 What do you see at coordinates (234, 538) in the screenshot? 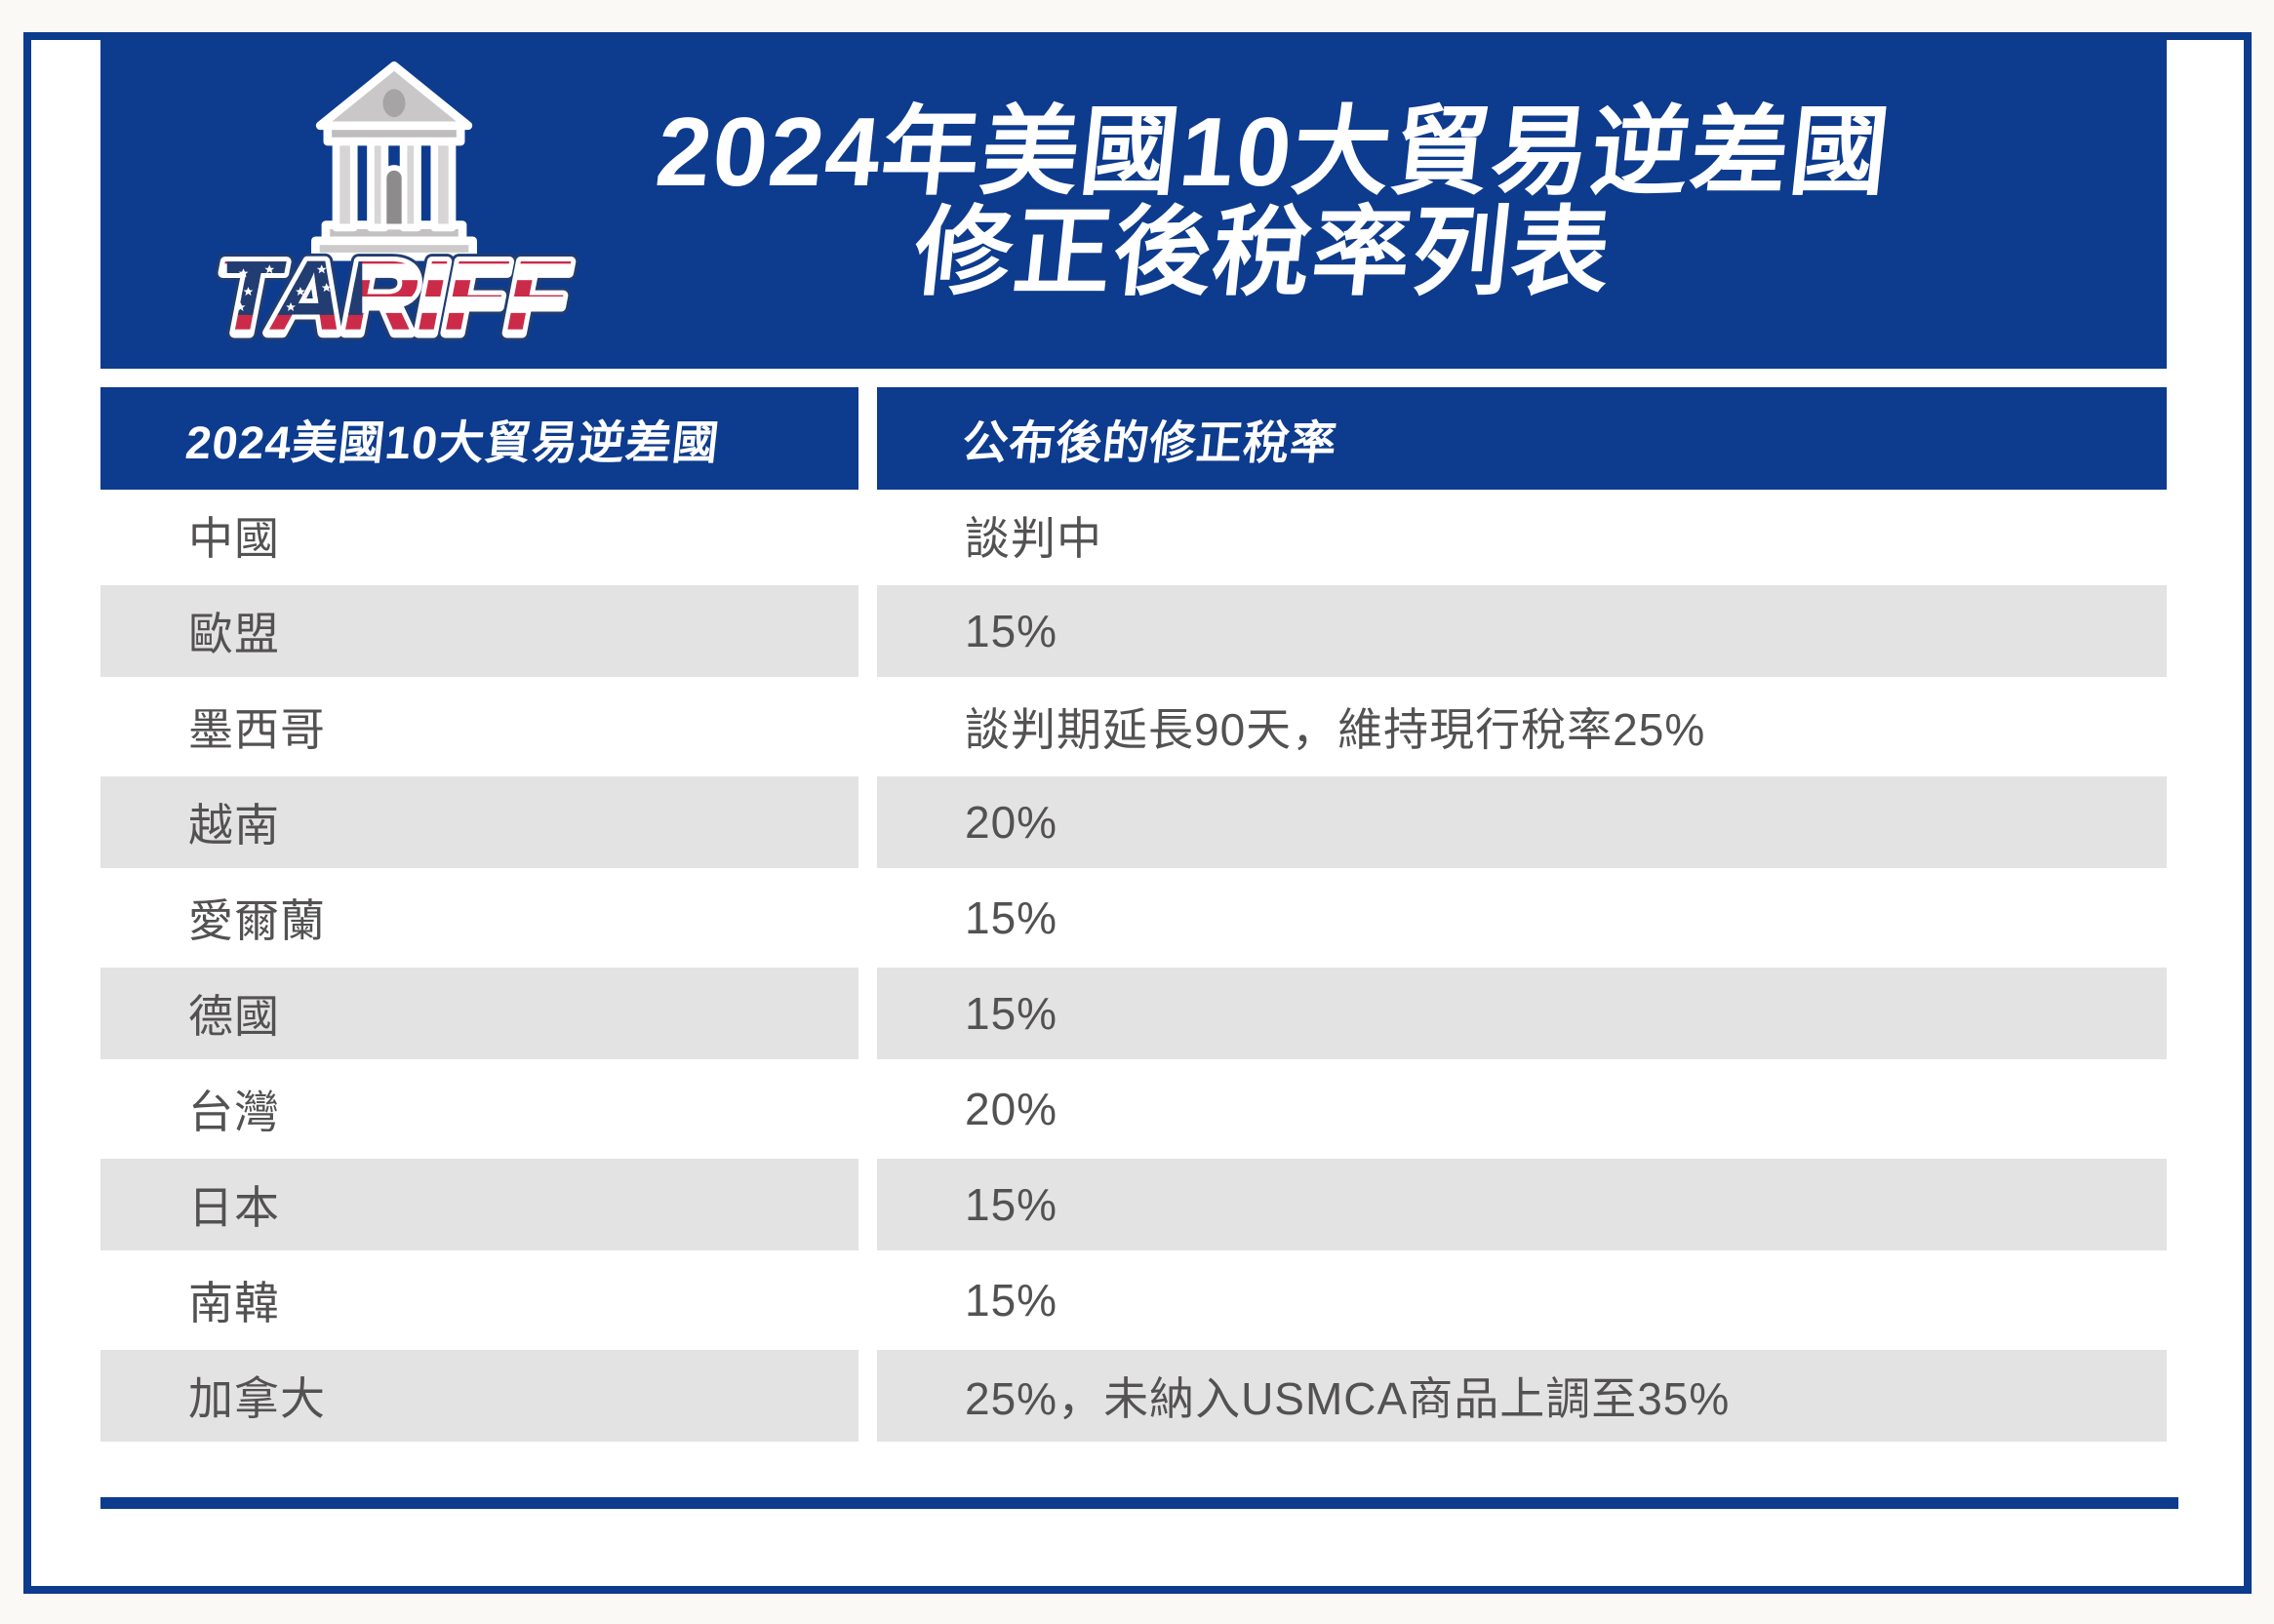
I see `country-label: 中國` at bounding box center [234, 538].